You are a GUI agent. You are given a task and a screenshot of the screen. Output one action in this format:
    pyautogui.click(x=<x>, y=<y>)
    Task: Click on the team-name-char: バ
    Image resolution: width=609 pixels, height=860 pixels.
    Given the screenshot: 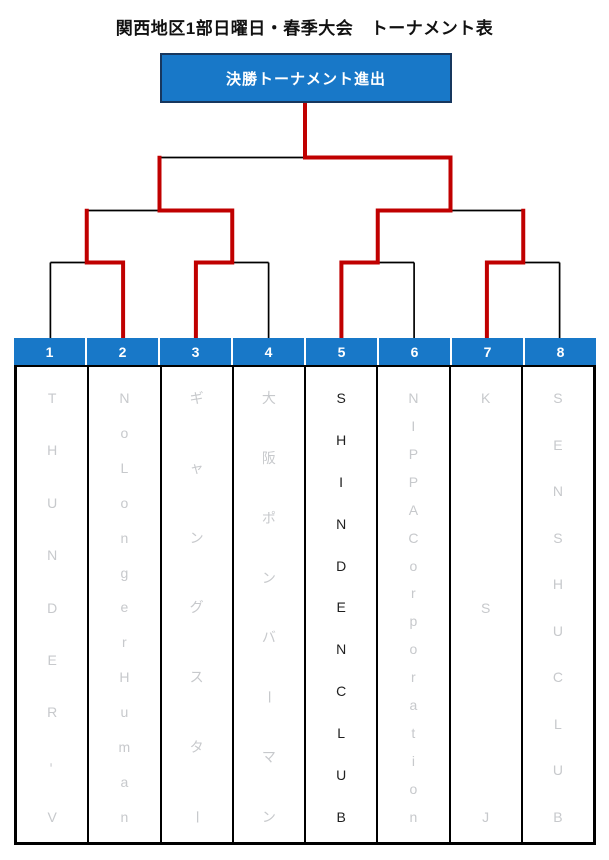 What is the action you would take?
    pyautogui.click(x=268, y=637)
    